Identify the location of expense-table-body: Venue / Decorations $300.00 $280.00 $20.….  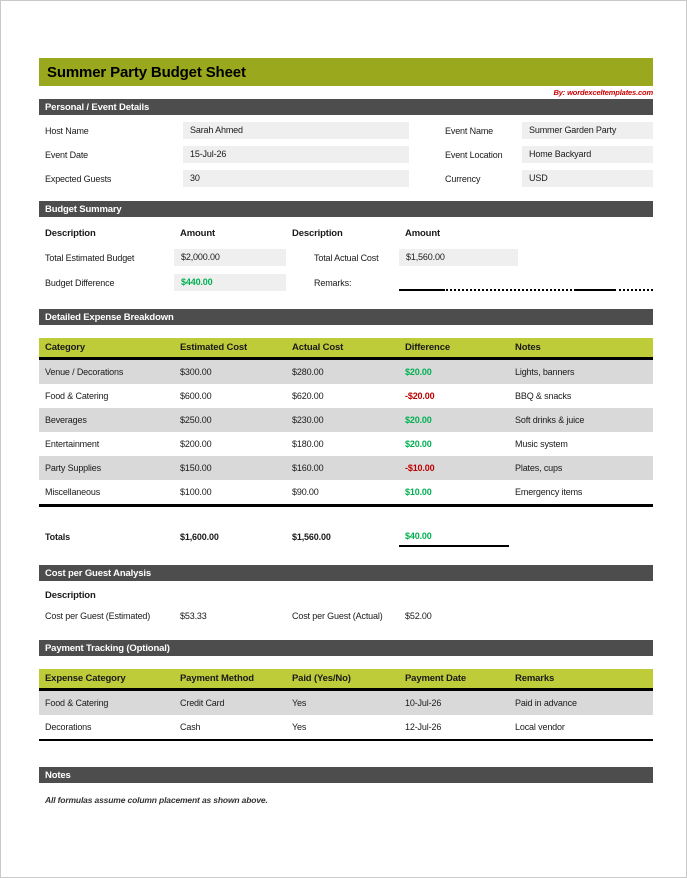
(346, 433).